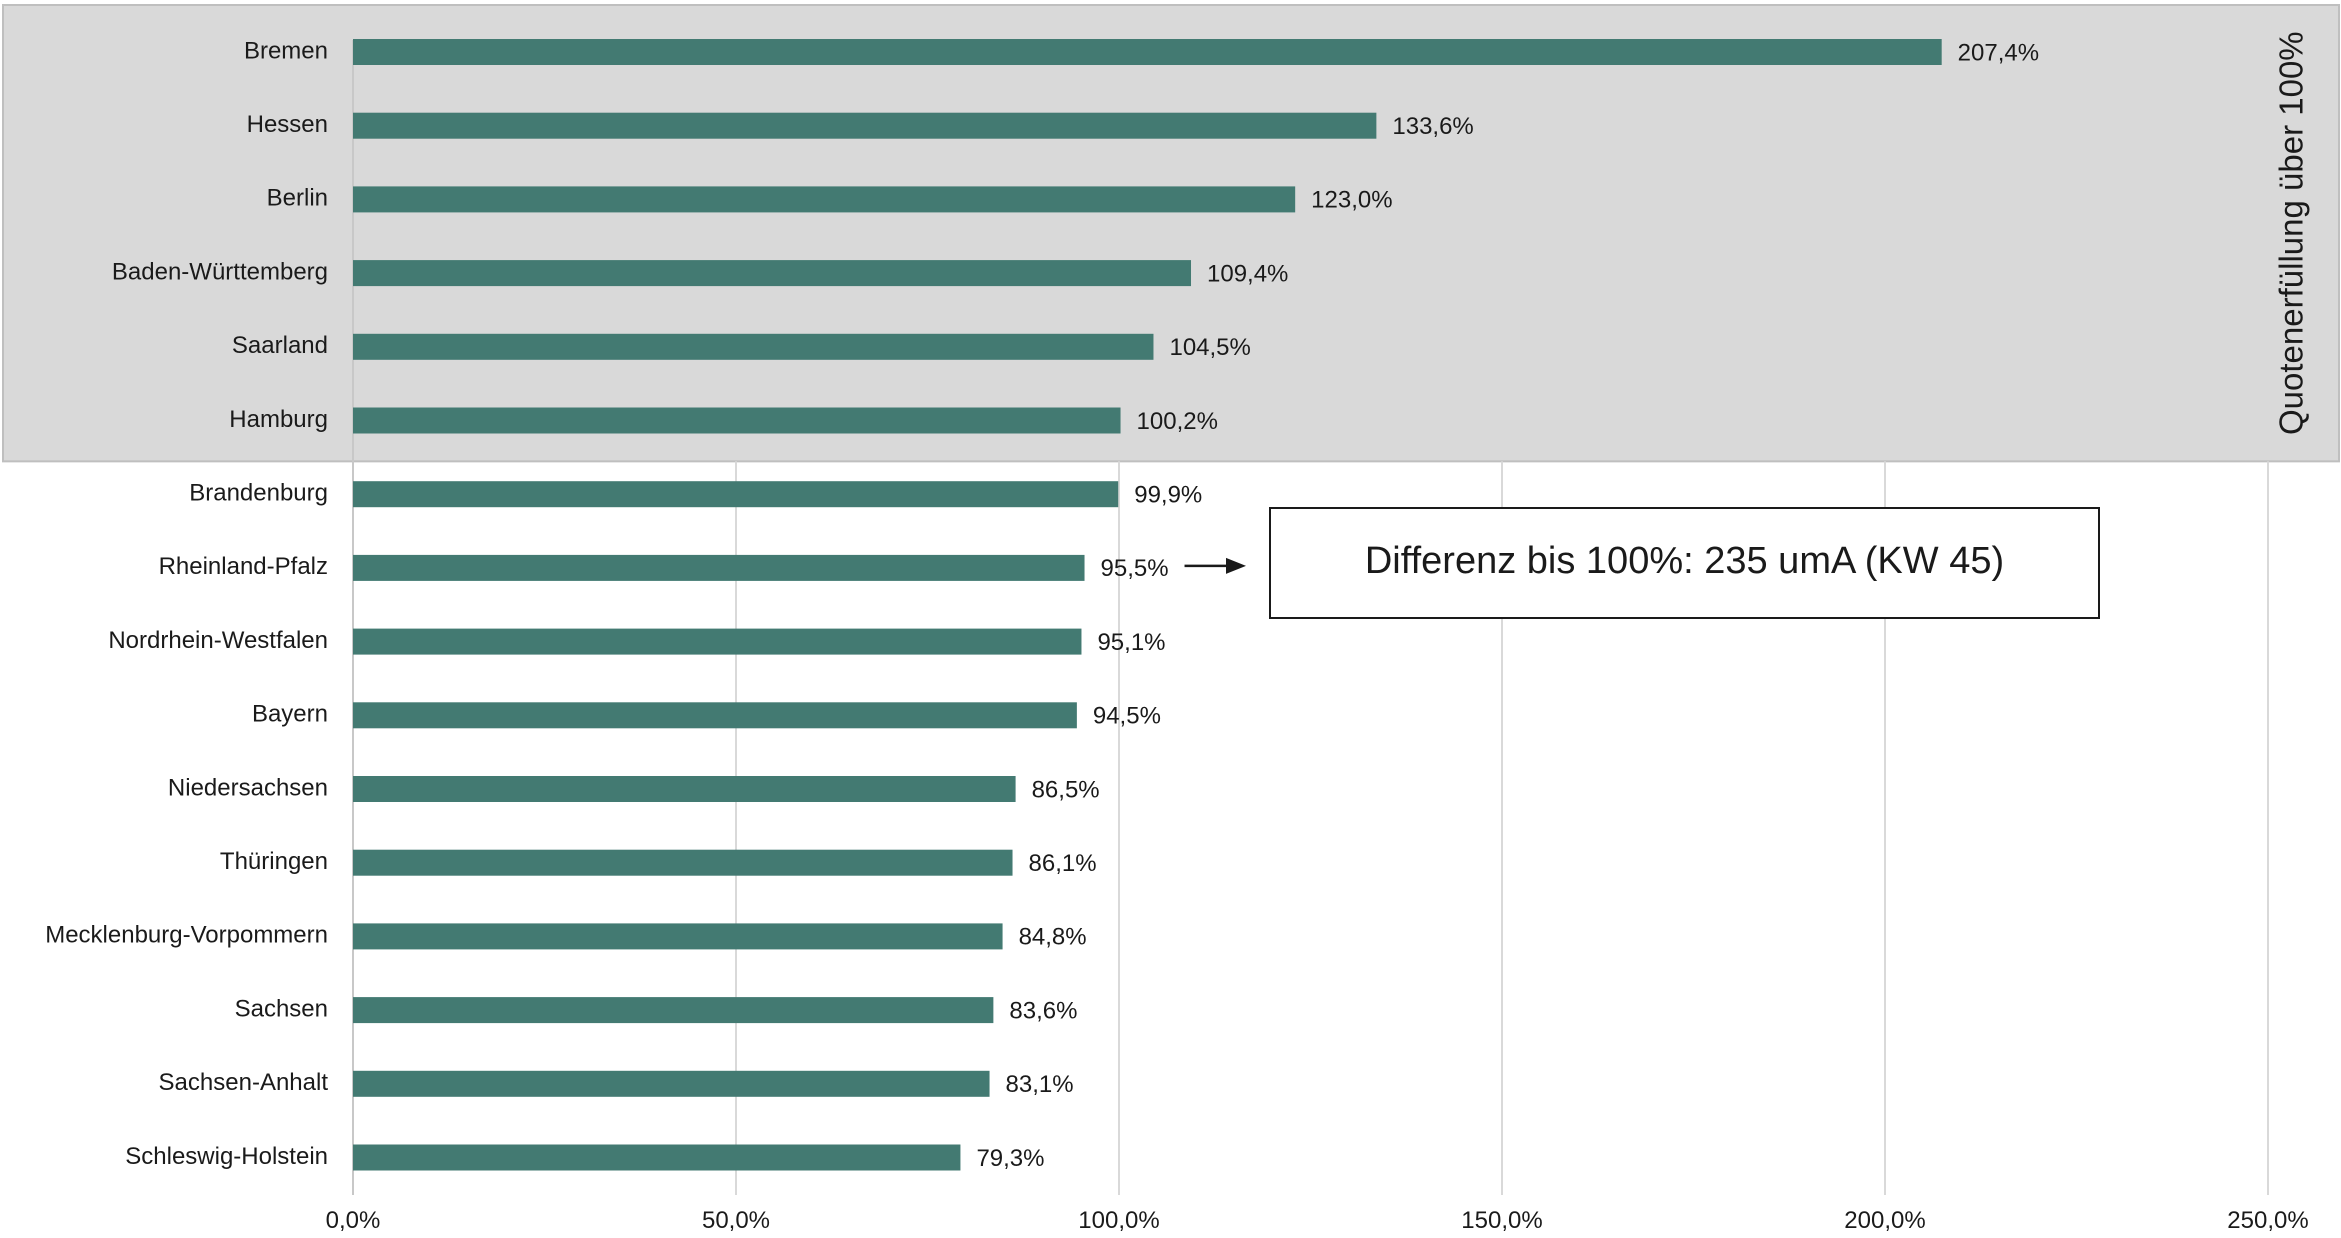  Describe the element at coordinates (2267, 1220) in the screenshot. I see `x-tick-label: 250,0%` at that location.